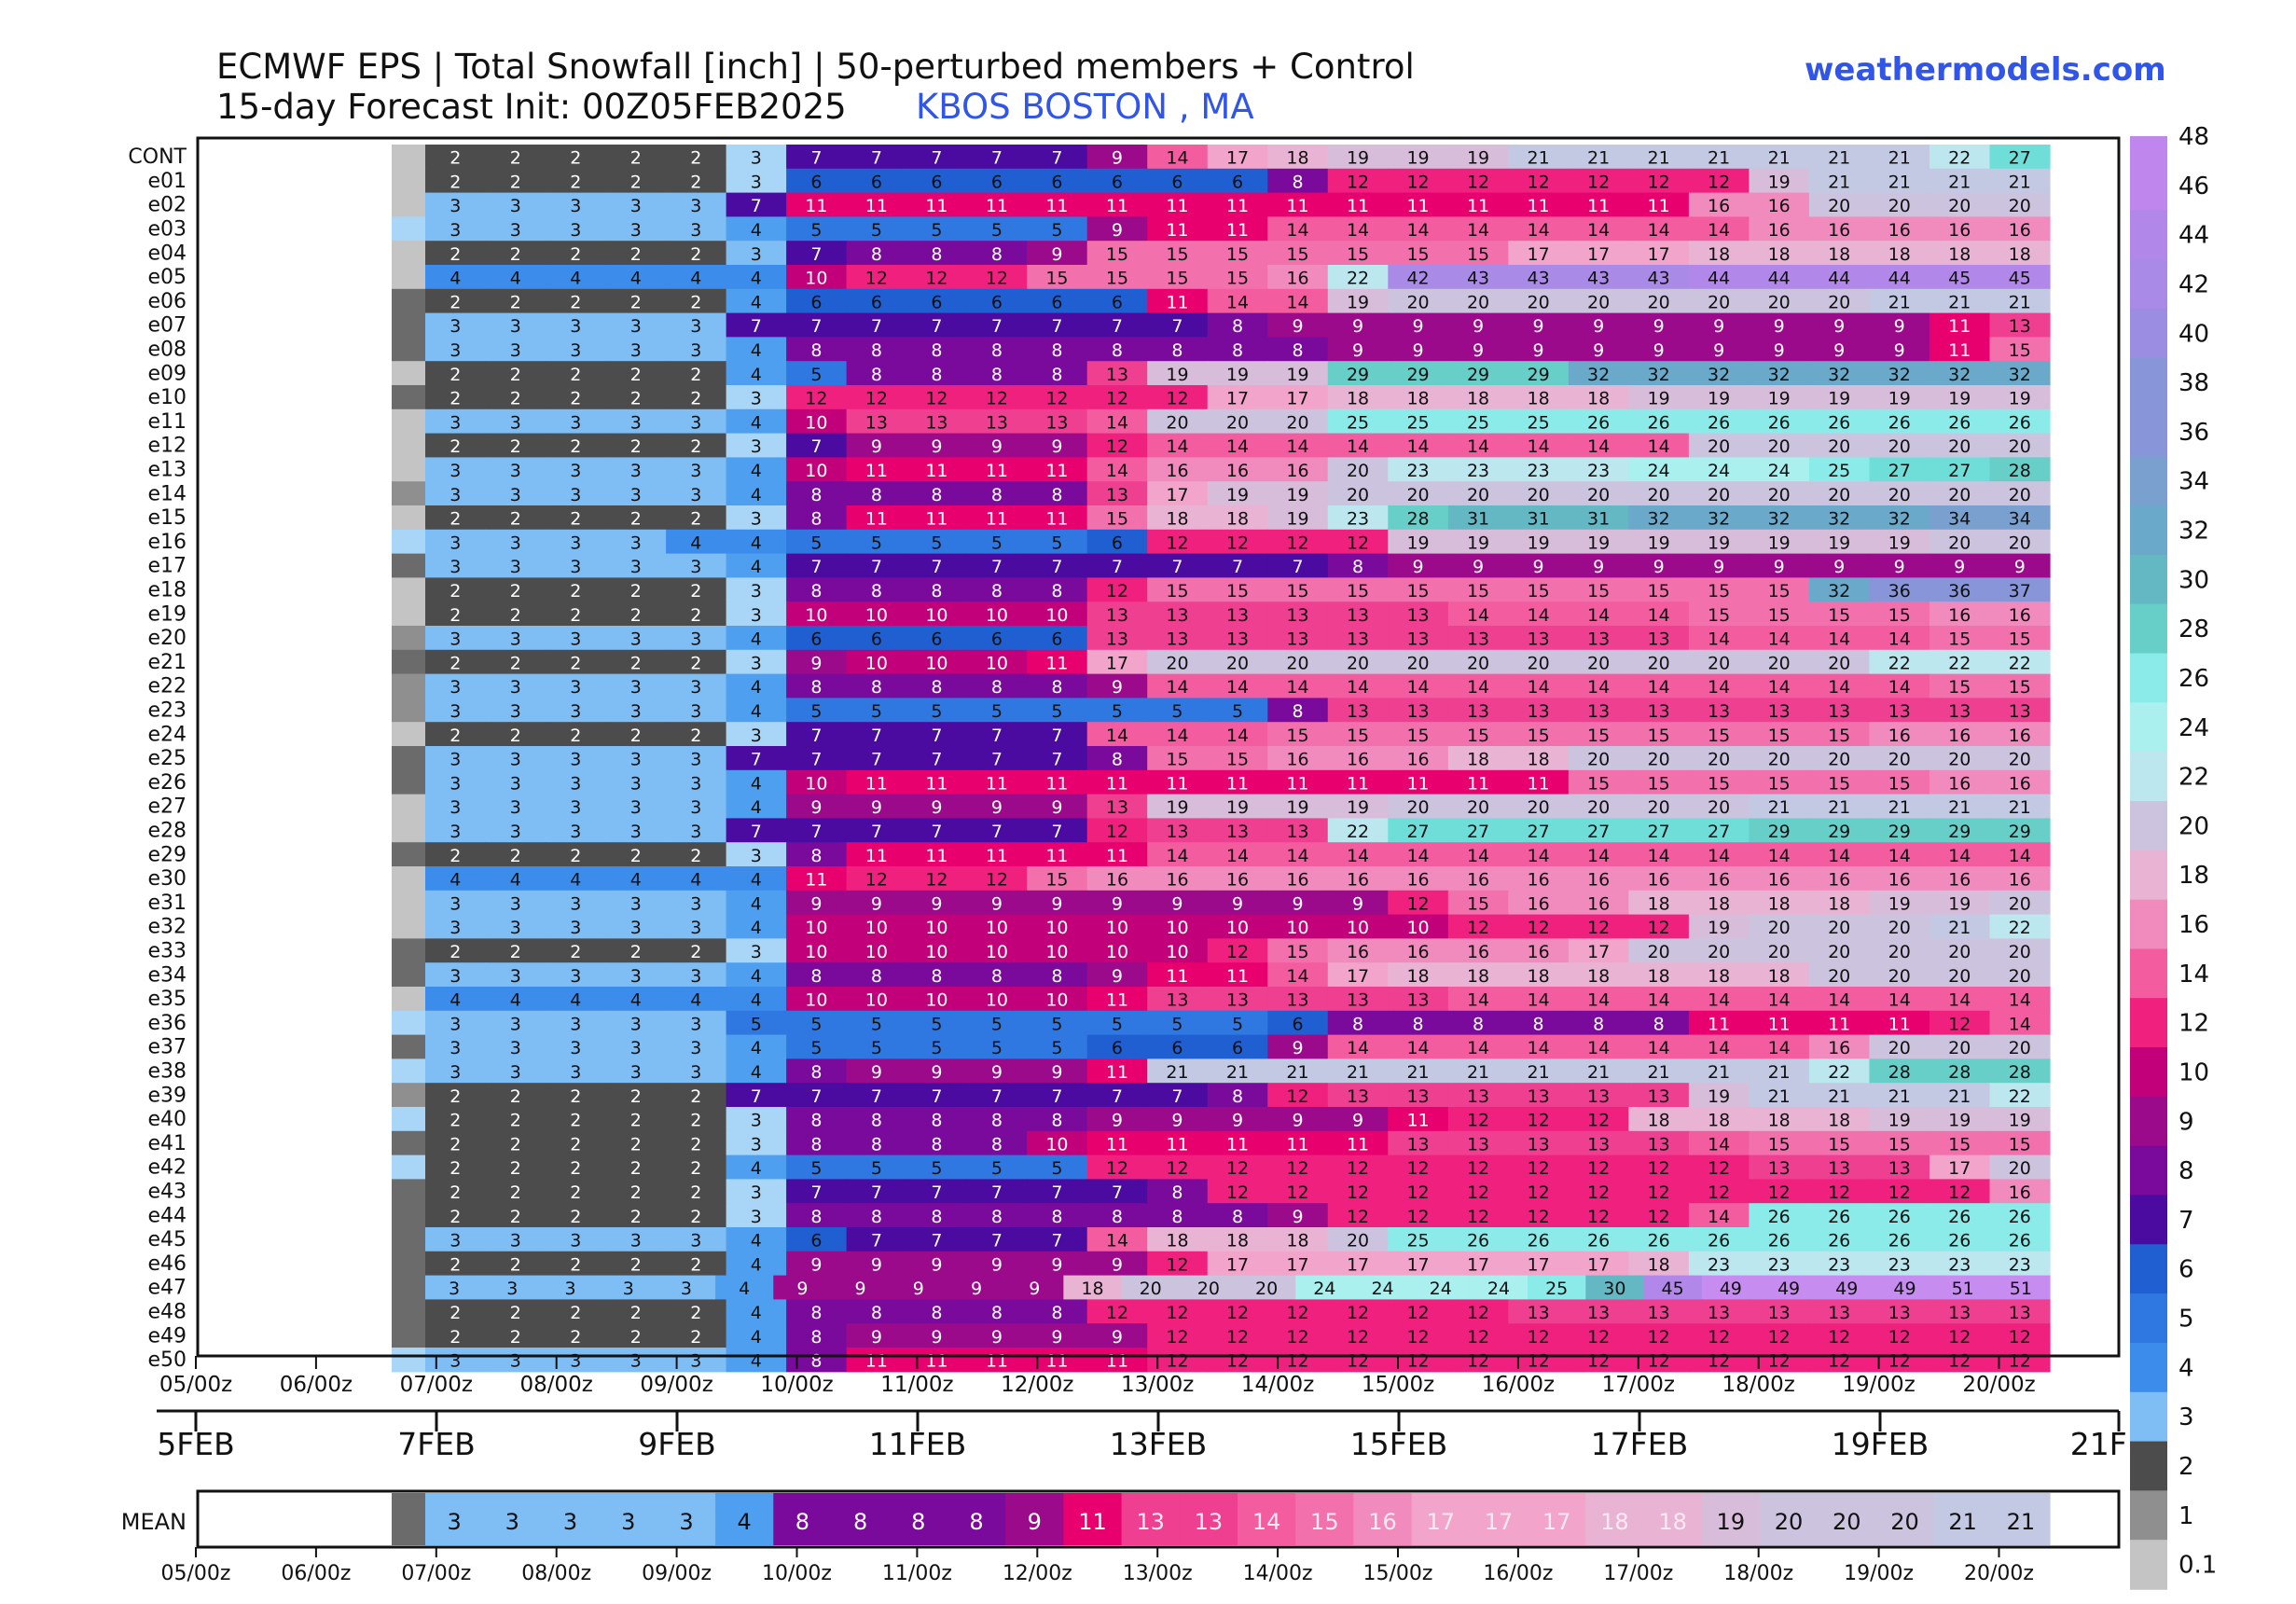 The height and width of the screenshot is (1604, 2296). What do you see at coordinates (1478, 471) in the screenshot?
I see `cell-value-label: 23` at bounding box center [1478, 471].